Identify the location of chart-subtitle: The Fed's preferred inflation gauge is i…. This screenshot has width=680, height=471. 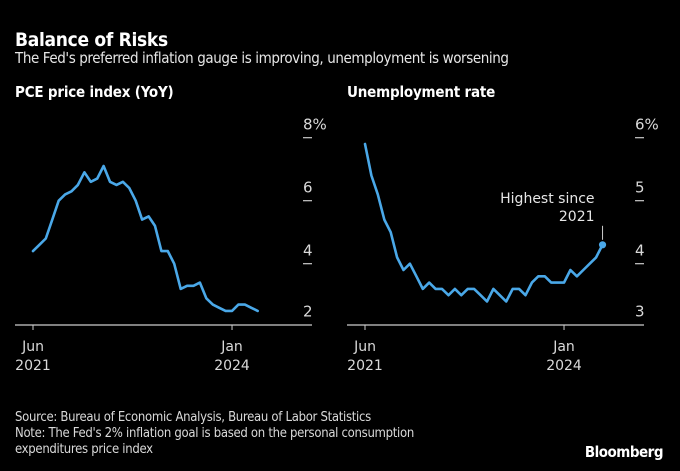
(262, 58).